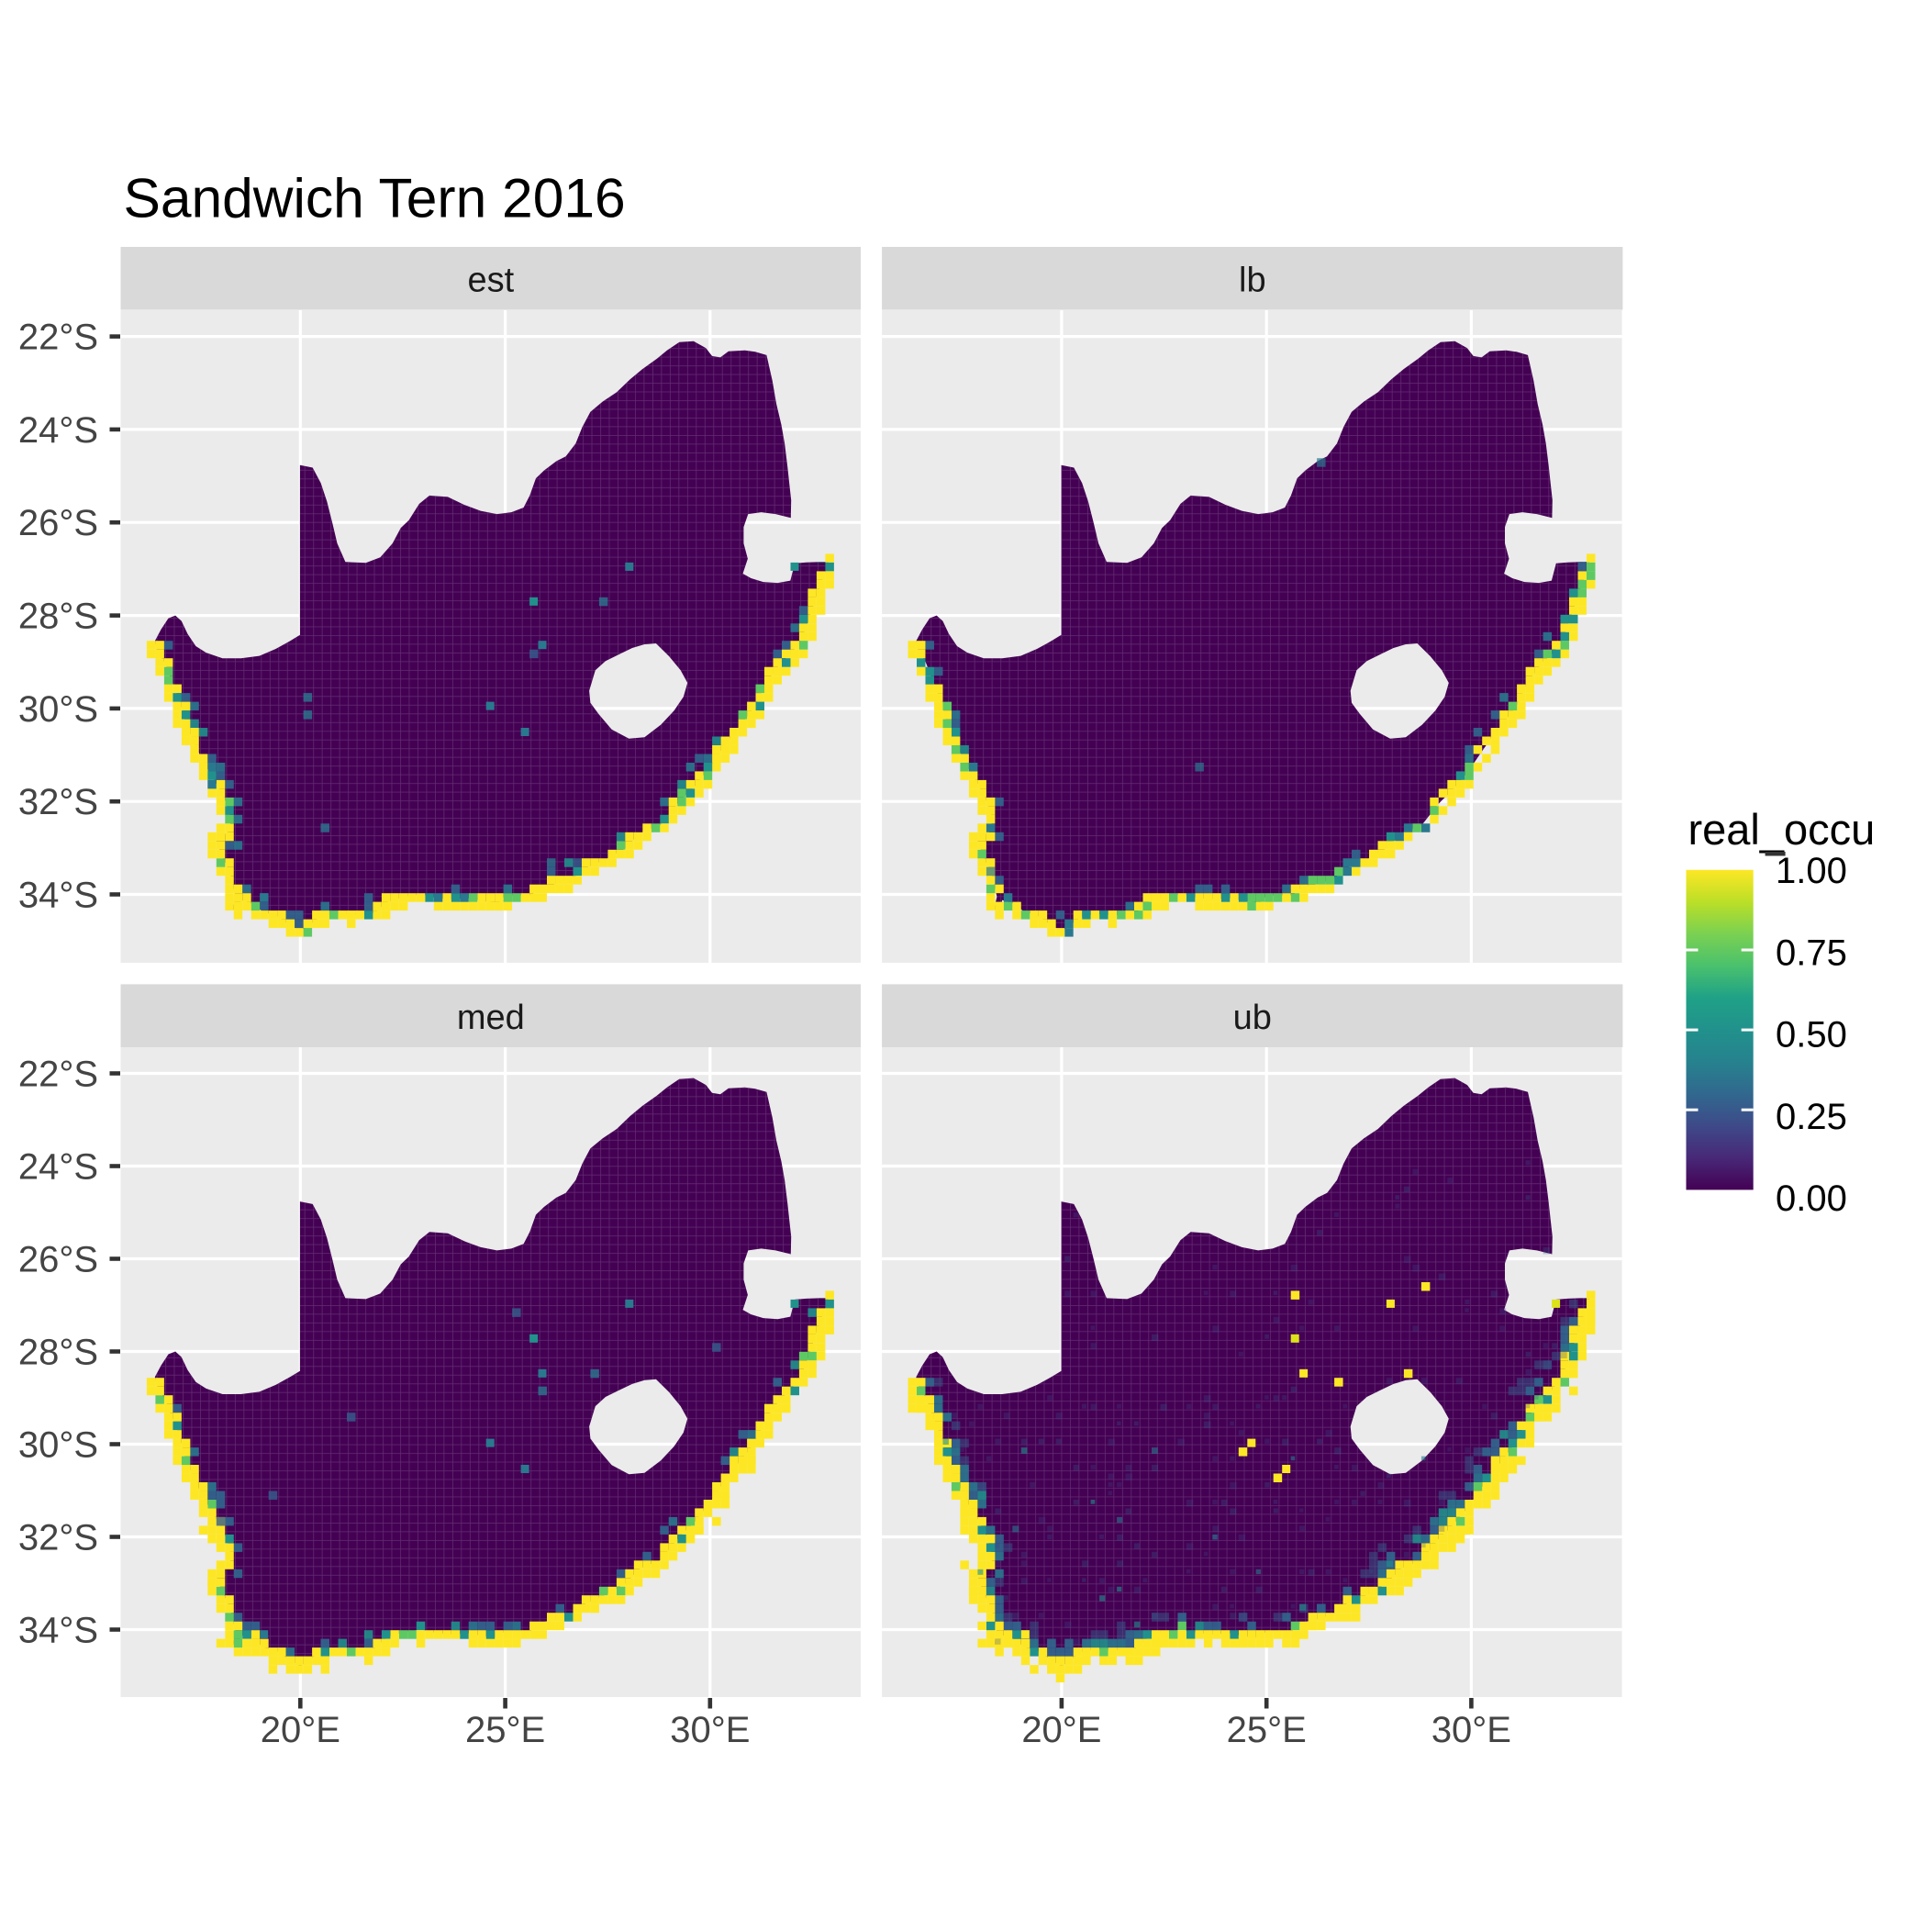 The width and height of the screenshot is (1927, 1932). I want to click on svg-text: 0.00, so click(1811, 1198).